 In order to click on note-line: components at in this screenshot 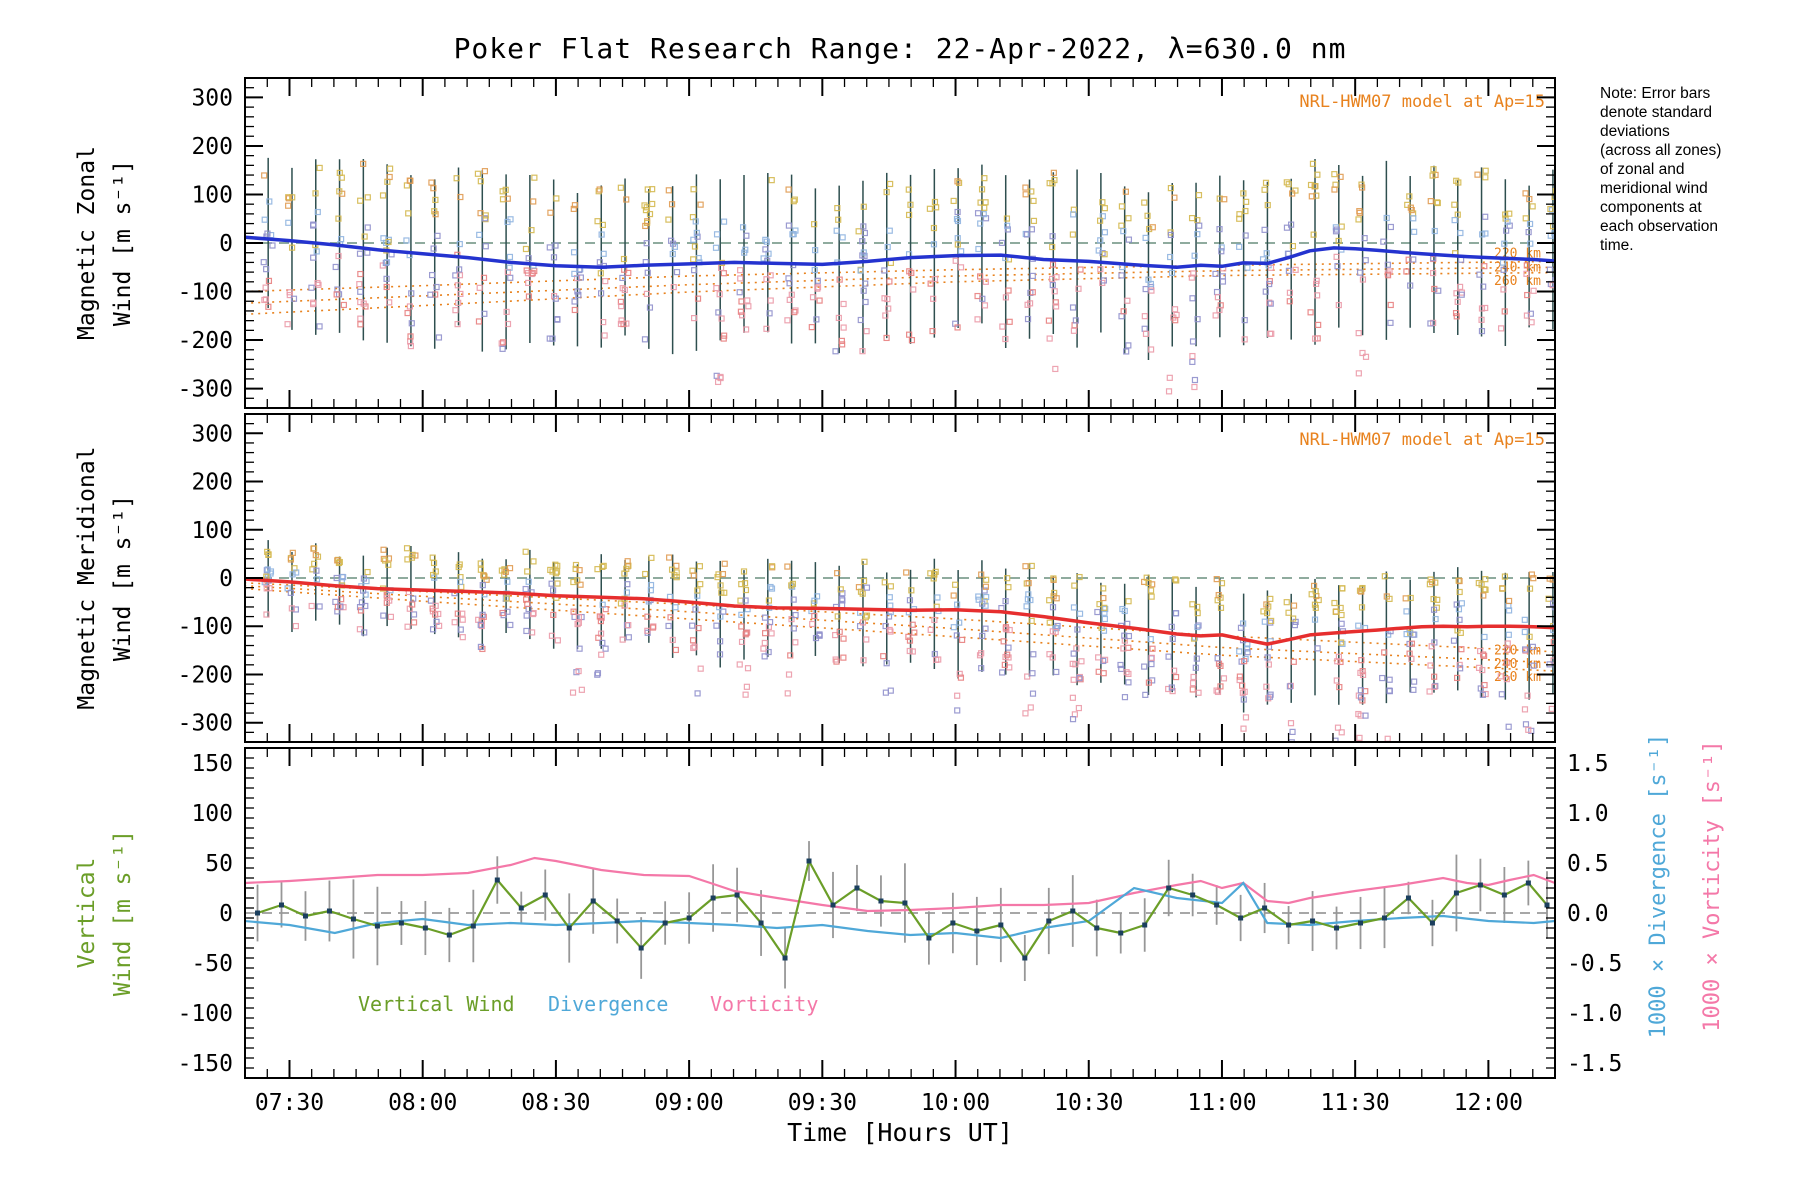, I will do `click(1651, 207)`.